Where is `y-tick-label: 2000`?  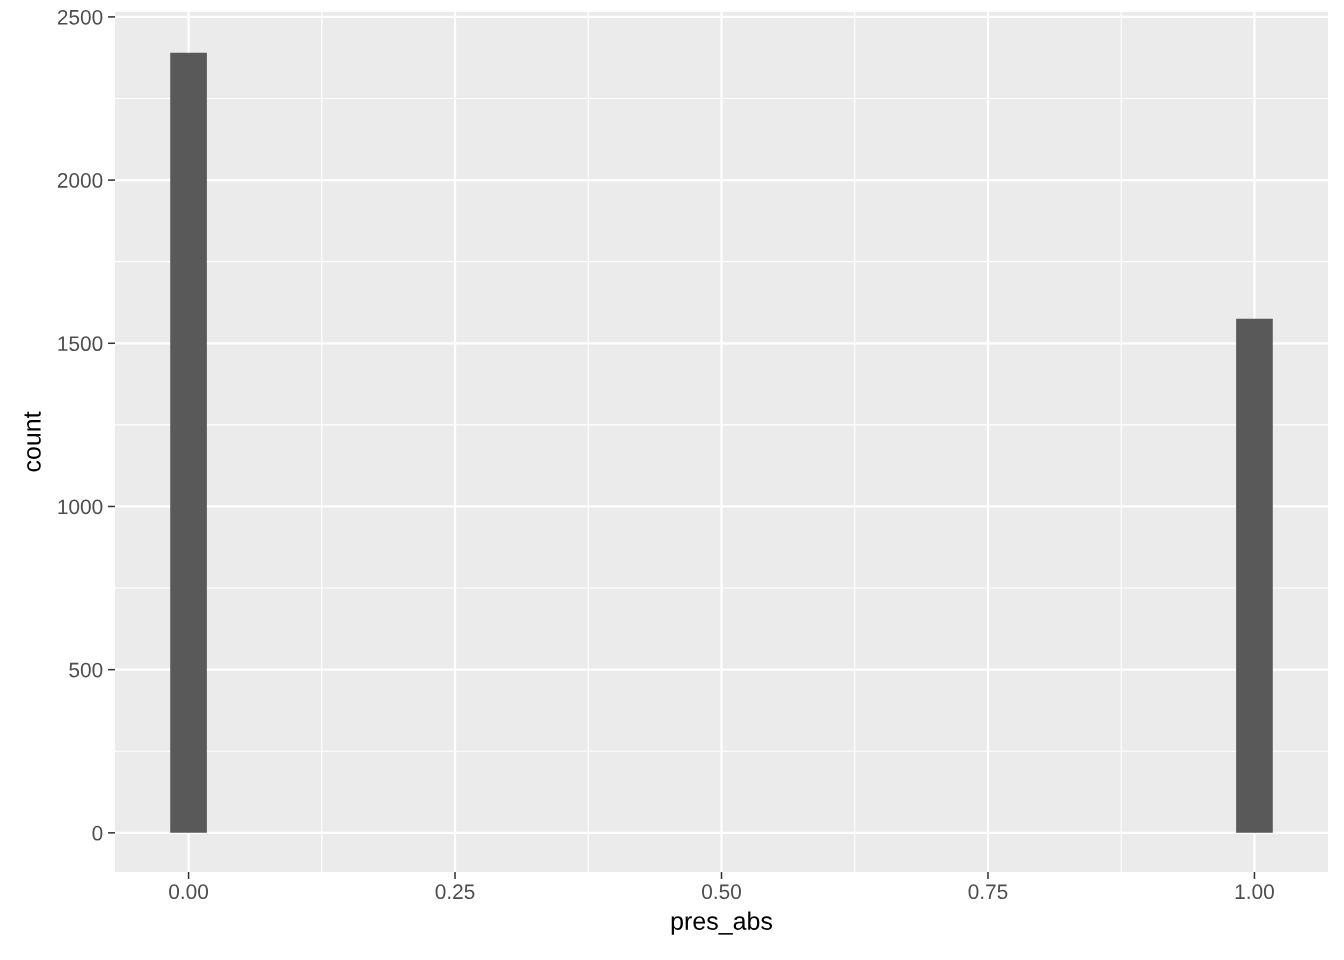
y-tick-label: 2000 is located at coordinates (80, 180).